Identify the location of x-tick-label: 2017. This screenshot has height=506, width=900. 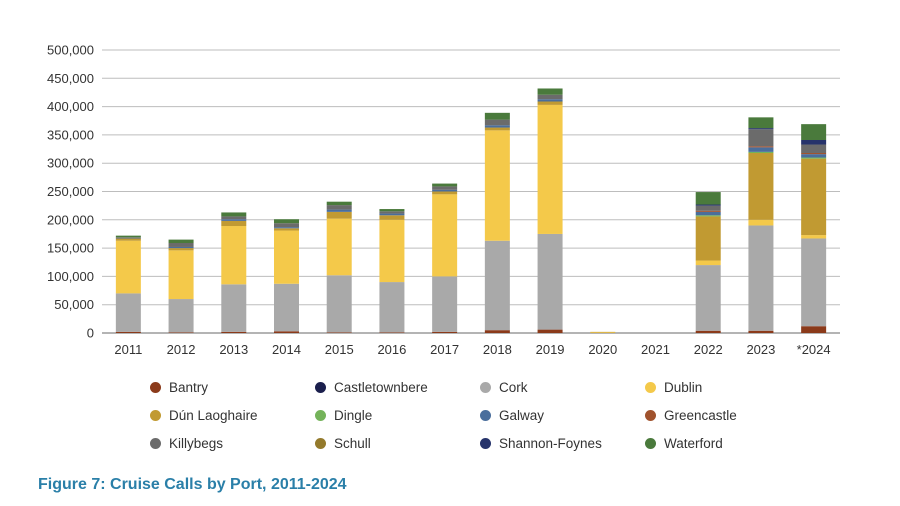
(444, 349).